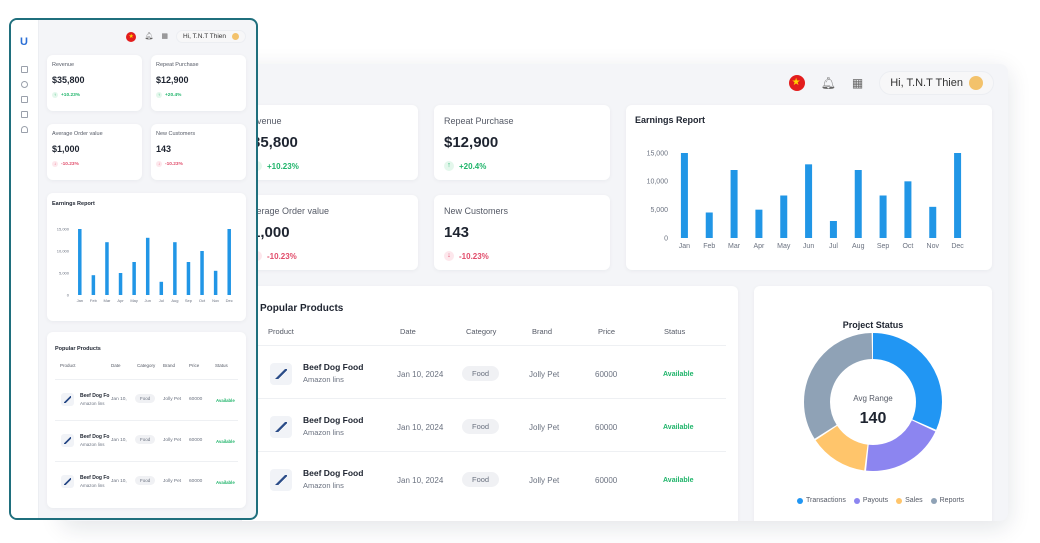 This screenshot has width=1040, height=543. Describe the element at coordinates (24, 99) in the screenshot. I see `sidebar-item-orders-icon` at that location.